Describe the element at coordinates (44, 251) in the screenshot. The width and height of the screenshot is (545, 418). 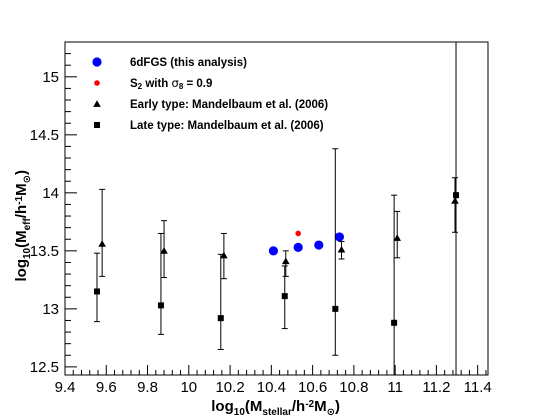
I see `y-tick-label: 13.5` at that location.